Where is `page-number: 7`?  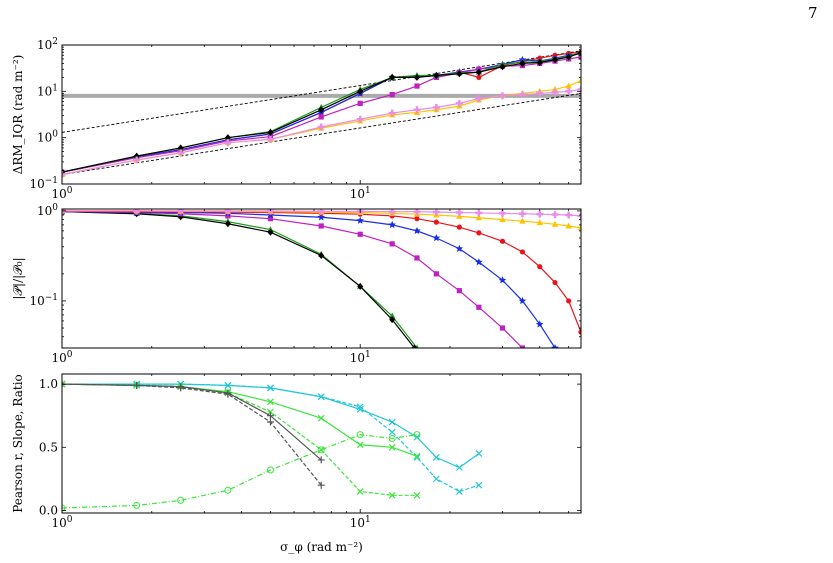
page-number: 7 is located at coordinates (813, 13).